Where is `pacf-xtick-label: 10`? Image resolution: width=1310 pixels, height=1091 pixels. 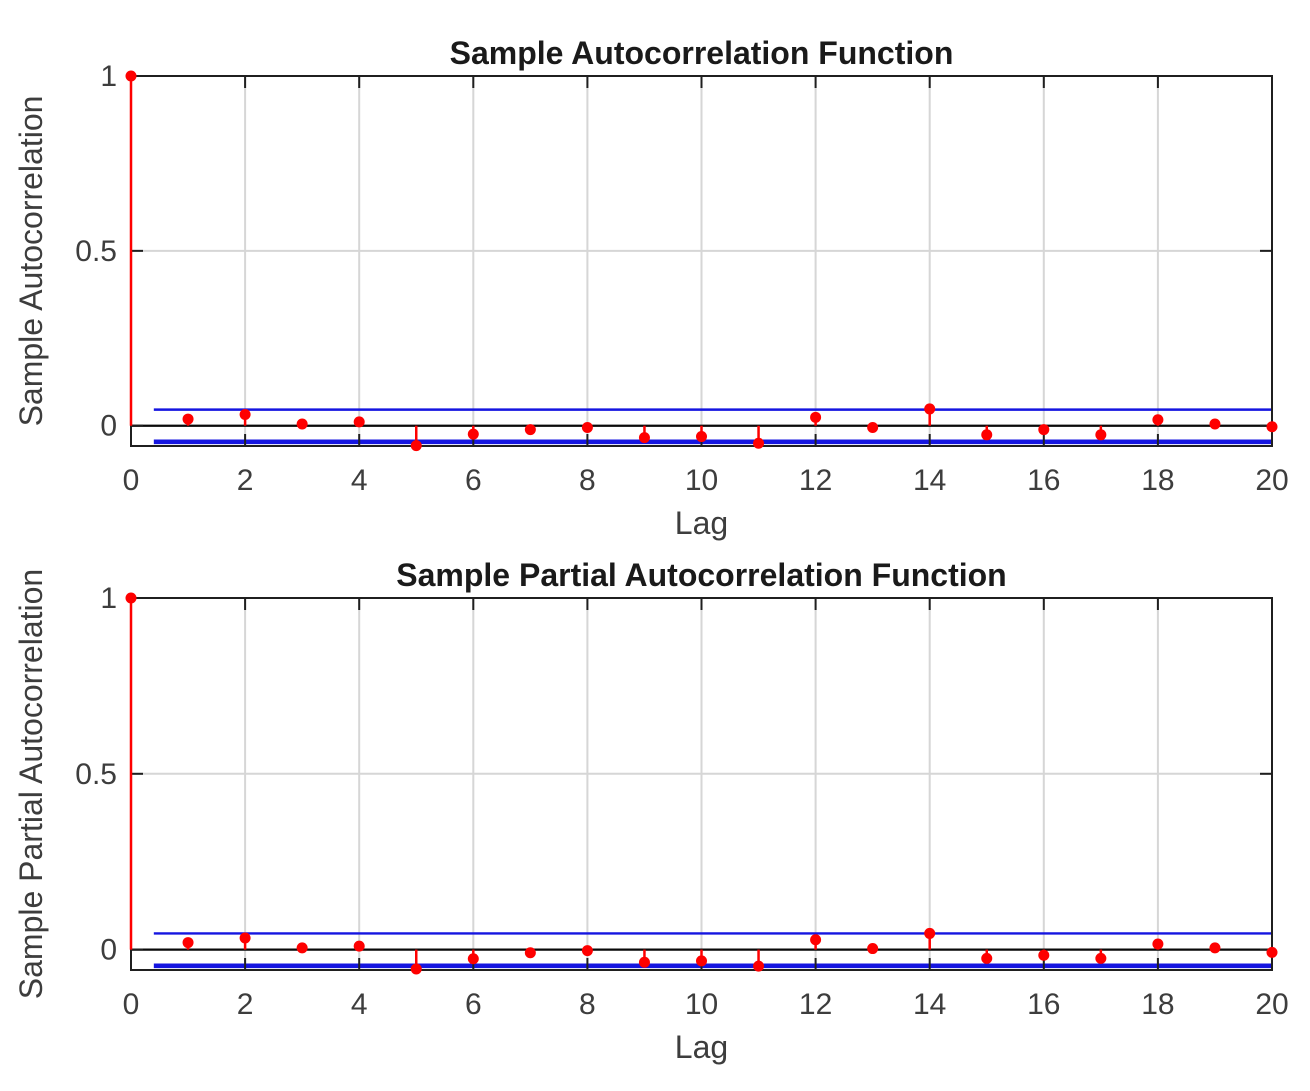
pacf-xtick-label: 10 is located at coordinates (701, 1004).